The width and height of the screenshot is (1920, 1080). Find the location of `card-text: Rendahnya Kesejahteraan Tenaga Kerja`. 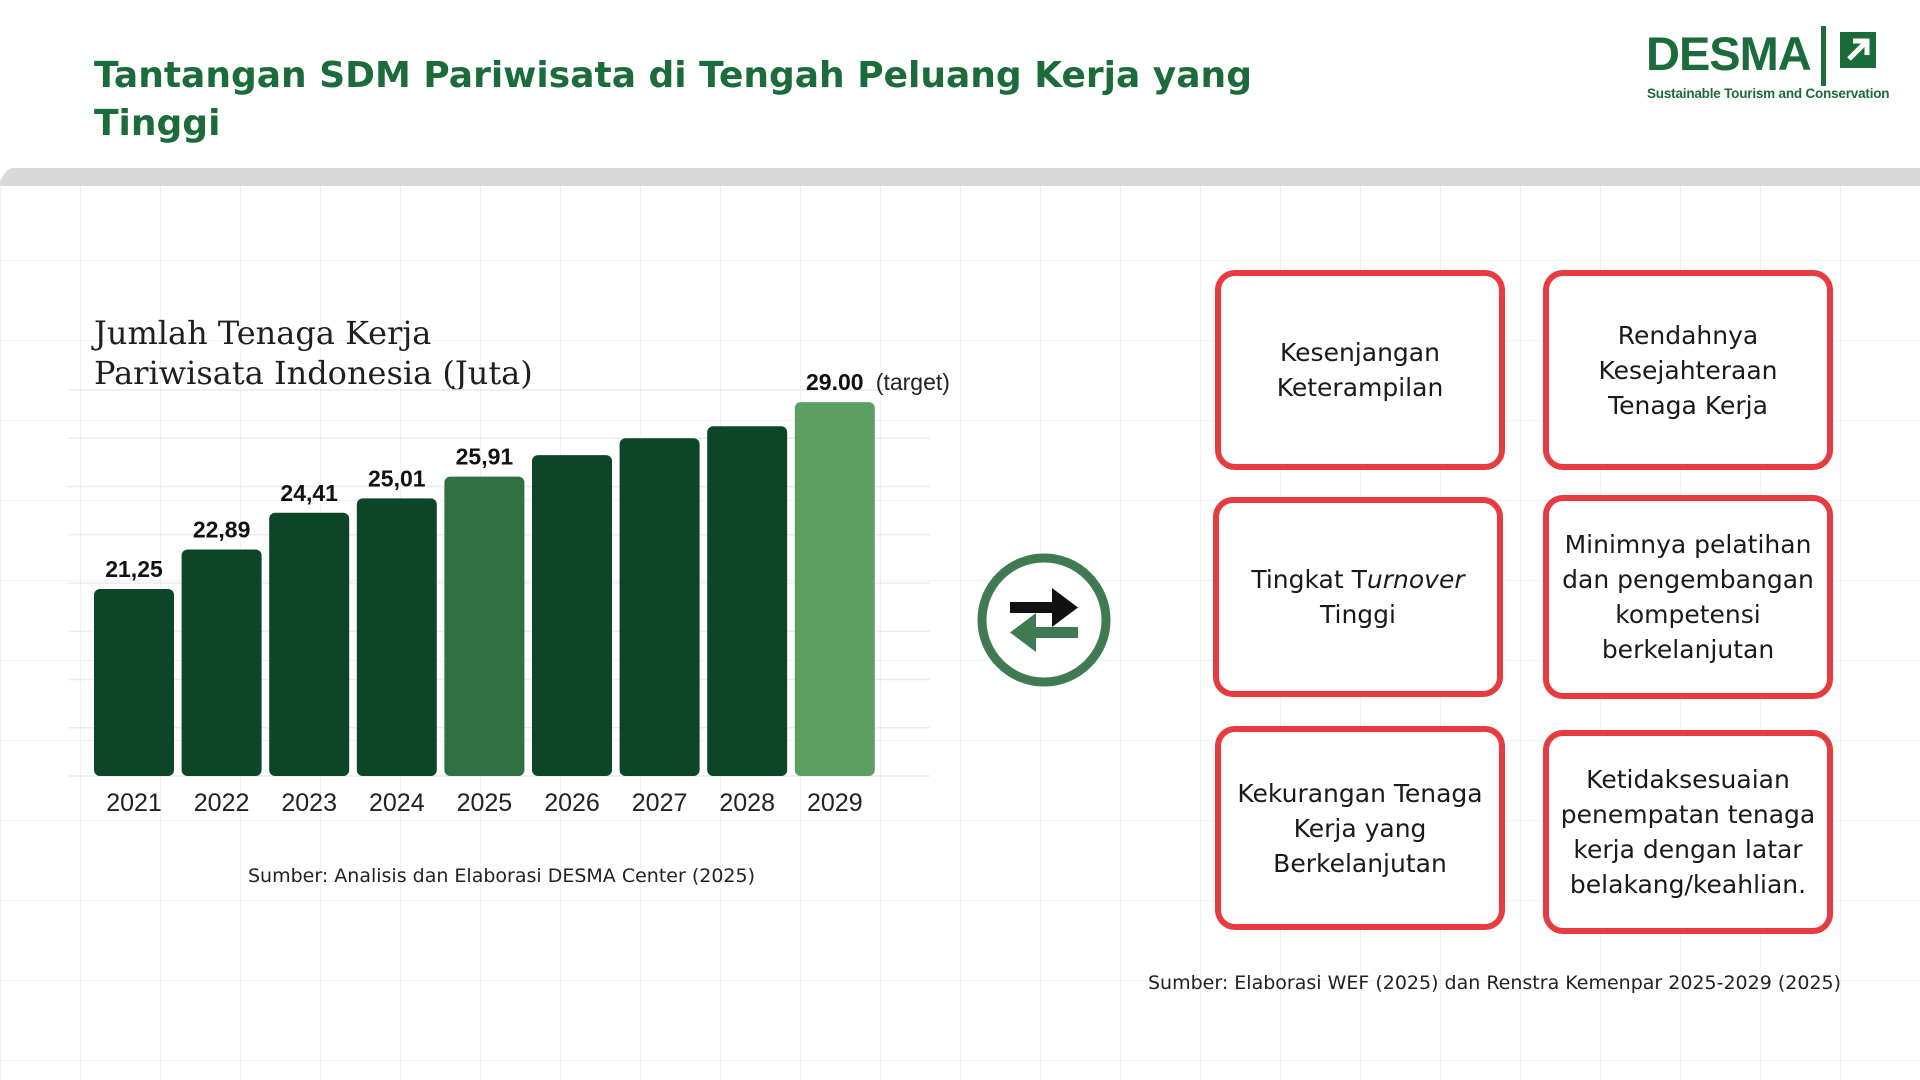

card-text: Rendahnya Kesejahteraan Tenaga Kerja is located at coordinates (1688, 370).